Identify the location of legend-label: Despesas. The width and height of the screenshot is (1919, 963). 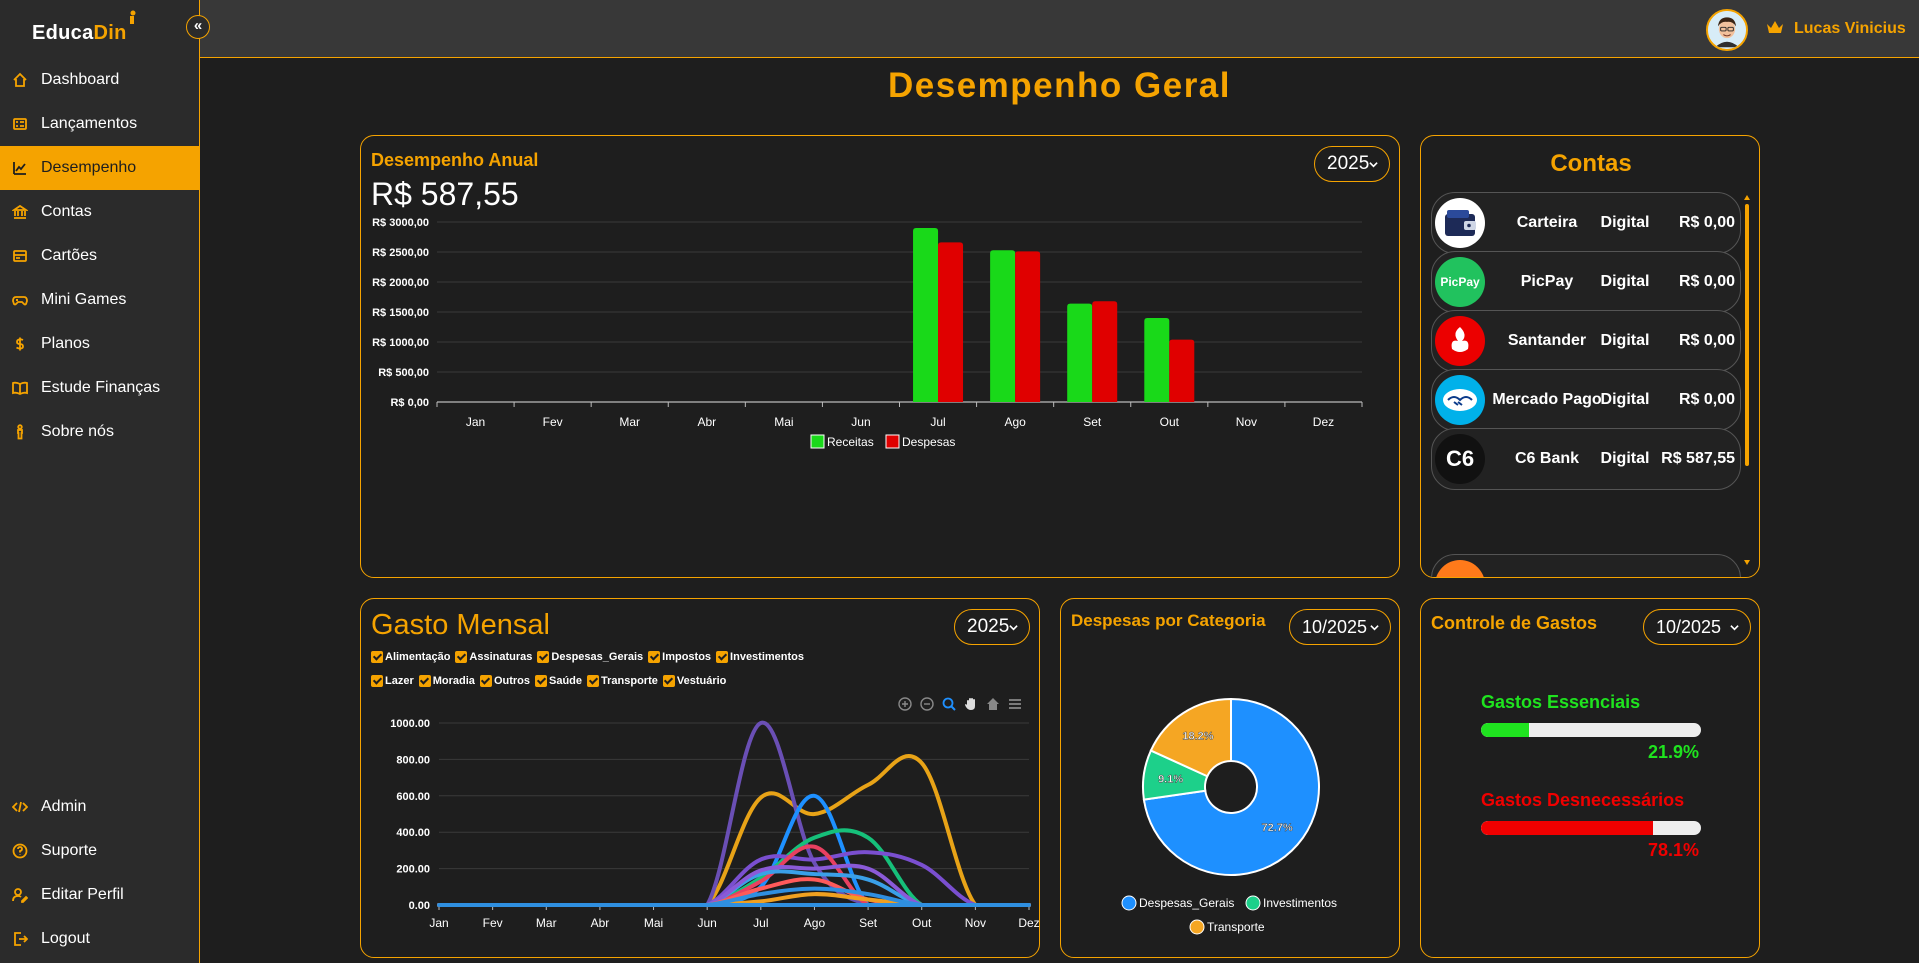
(928, 442).